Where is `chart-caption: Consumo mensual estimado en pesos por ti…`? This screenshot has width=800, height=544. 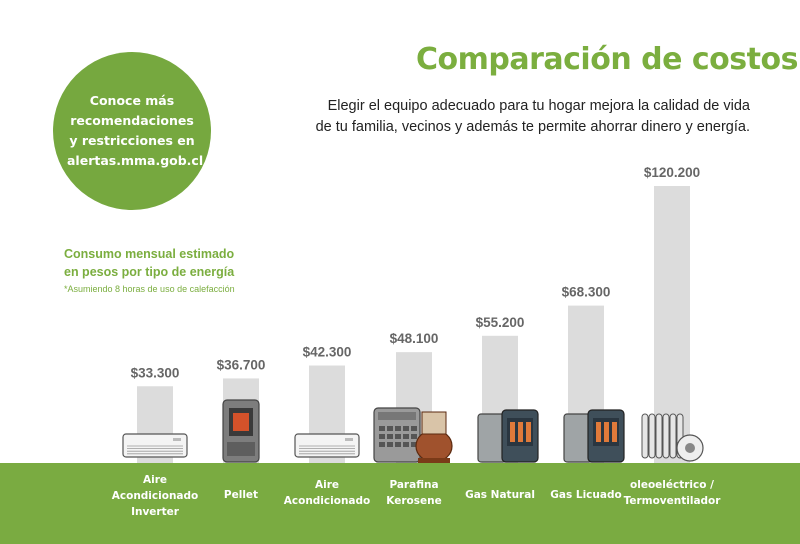
chart-caption: Consumo mensual estimado en pesos por ti… is located at coordinates (179, 263).